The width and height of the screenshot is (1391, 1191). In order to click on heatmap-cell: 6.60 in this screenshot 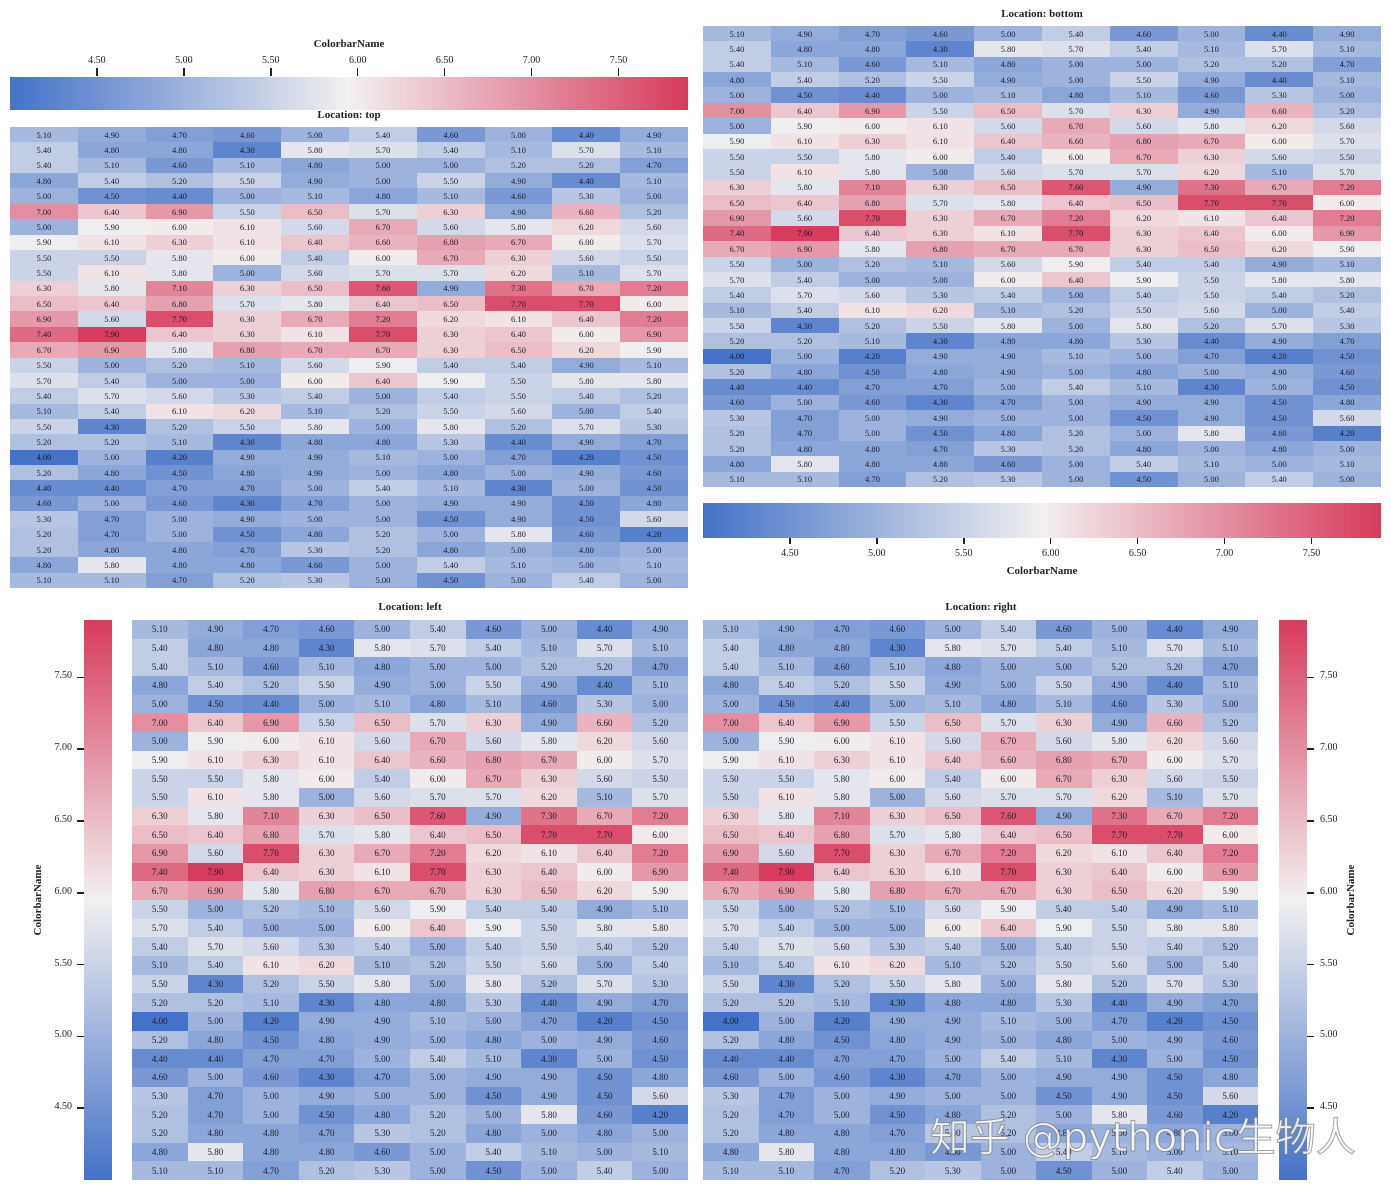, I will do `click(604, 722)`.